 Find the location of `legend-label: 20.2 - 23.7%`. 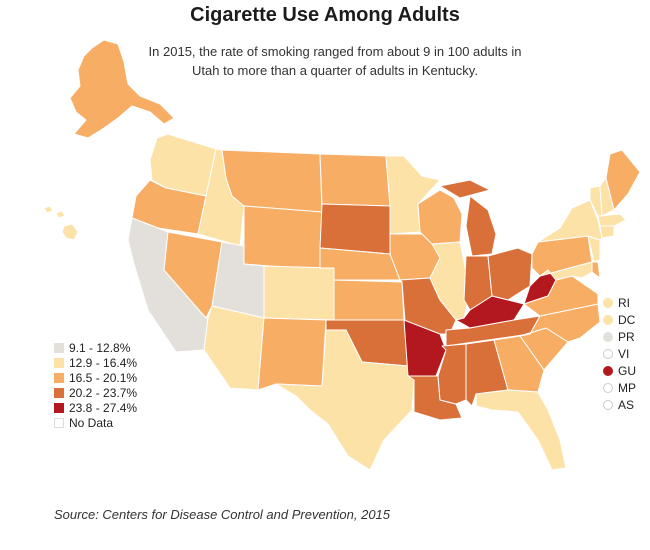

legend-label: 20.2 - 23.7% is located at coordinates (103, 392).